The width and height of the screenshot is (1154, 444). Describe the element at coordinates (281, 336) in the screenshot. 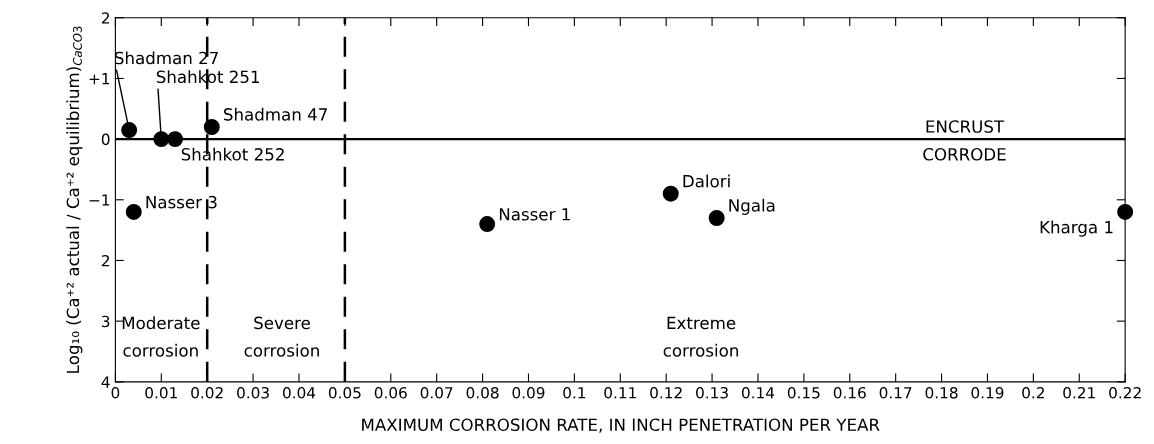

I see `annotation: Severe corrosion` at that location.